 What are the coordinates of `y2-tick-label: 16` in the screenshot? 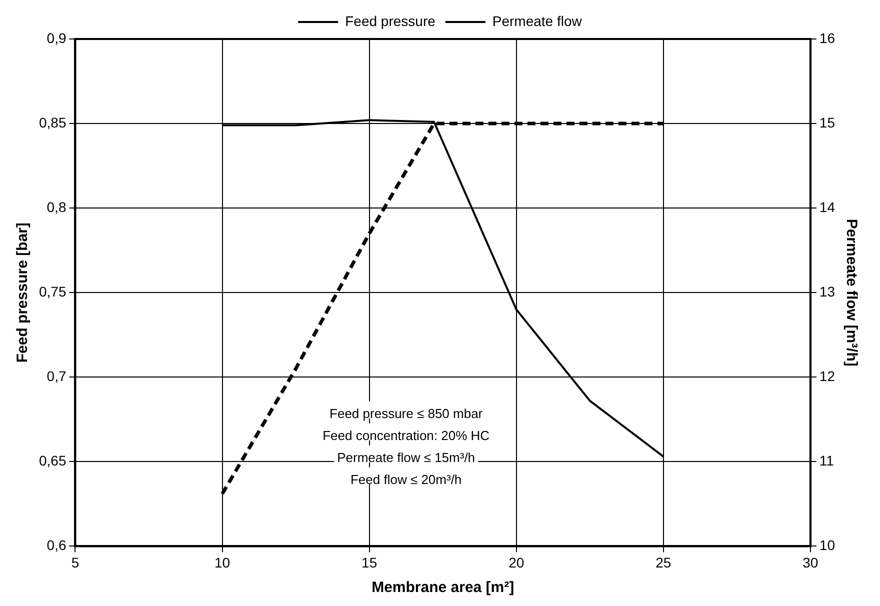 It's located at (827, 38).